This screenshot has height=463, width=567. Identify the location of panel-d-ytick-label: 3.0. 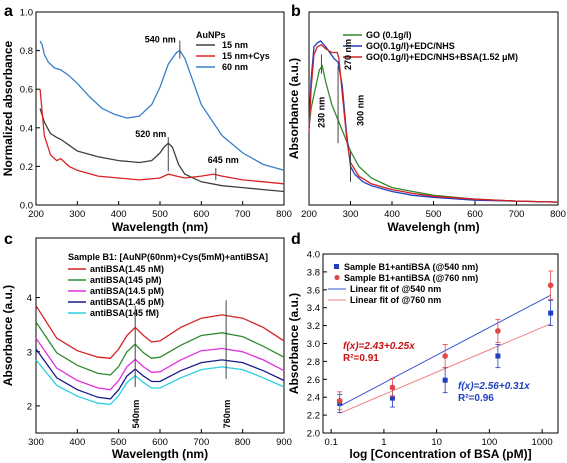
(313, 344).